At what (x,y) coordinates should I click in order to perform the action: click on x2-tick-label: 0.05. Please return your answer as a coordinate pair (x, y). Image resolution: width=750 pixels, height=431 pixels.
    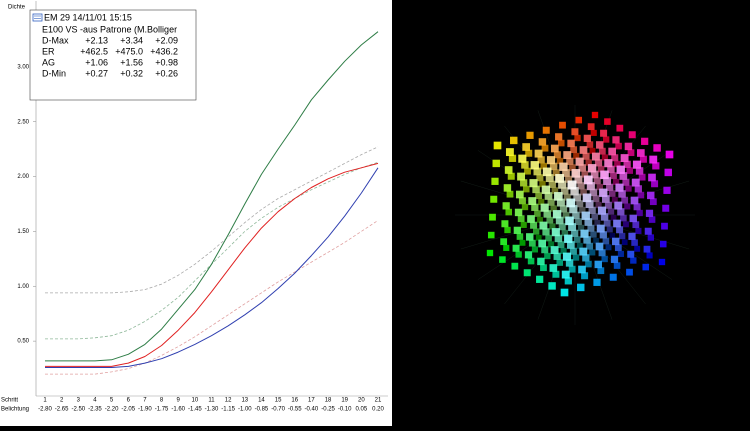
    Looking at the image, I should click on (362, 410).